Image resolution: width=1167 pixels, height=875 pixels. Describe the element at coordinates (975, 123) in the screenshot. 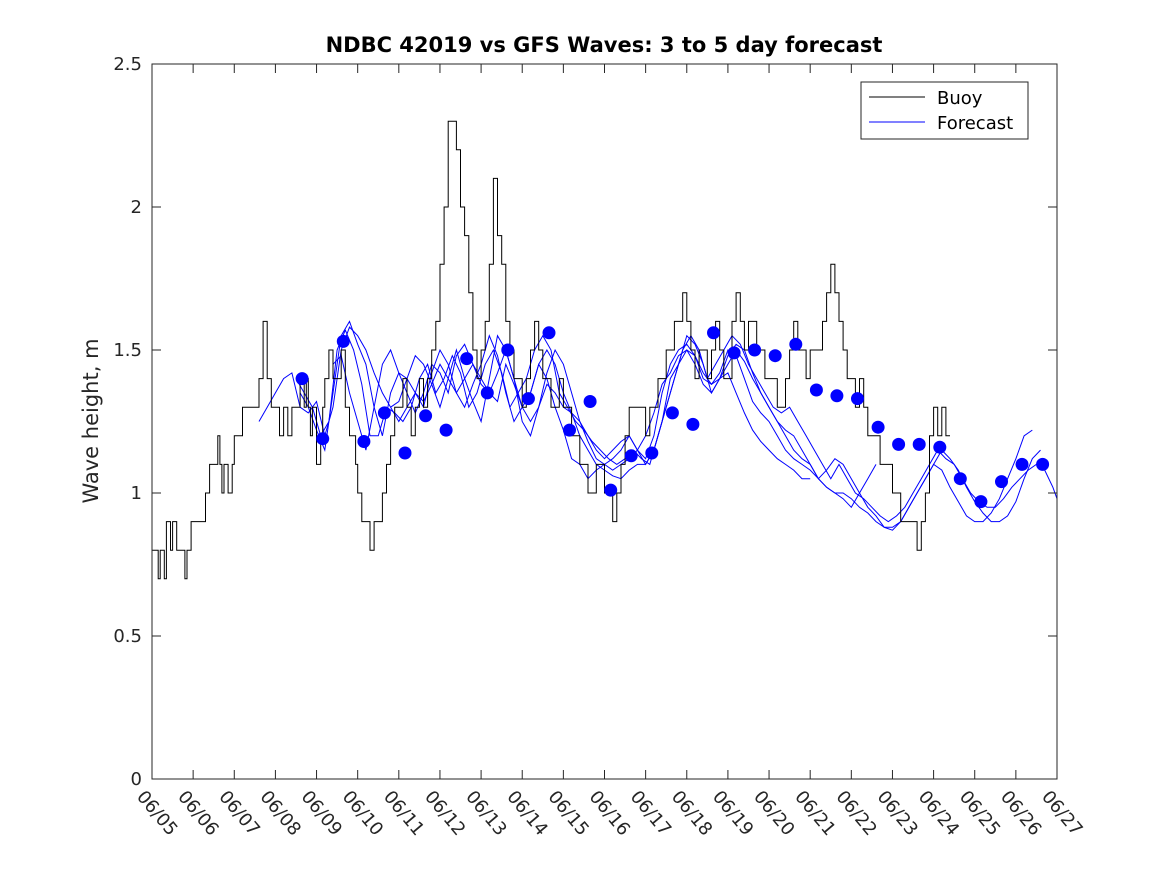

I see `legend-forecast-label: Forecast` at that location.